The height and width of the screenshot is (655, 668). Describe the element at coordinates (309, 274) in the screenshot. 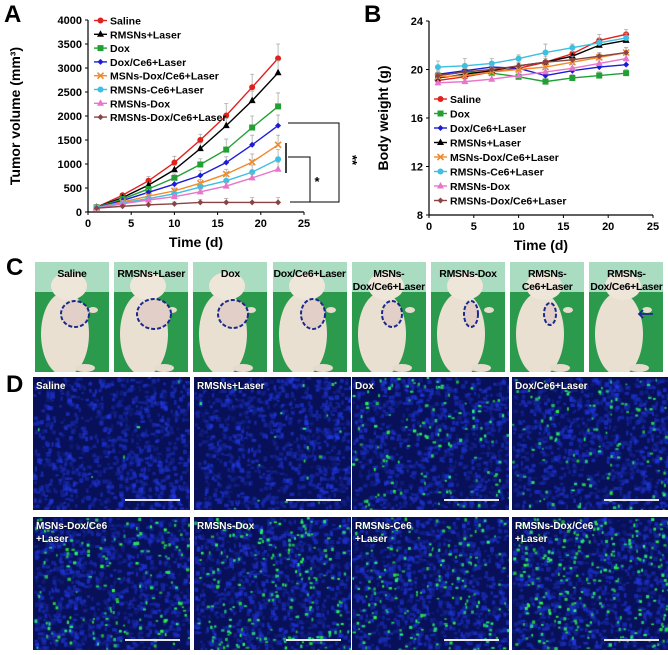

I see `photo-label: Dox/Ce6+Laser` at that location.